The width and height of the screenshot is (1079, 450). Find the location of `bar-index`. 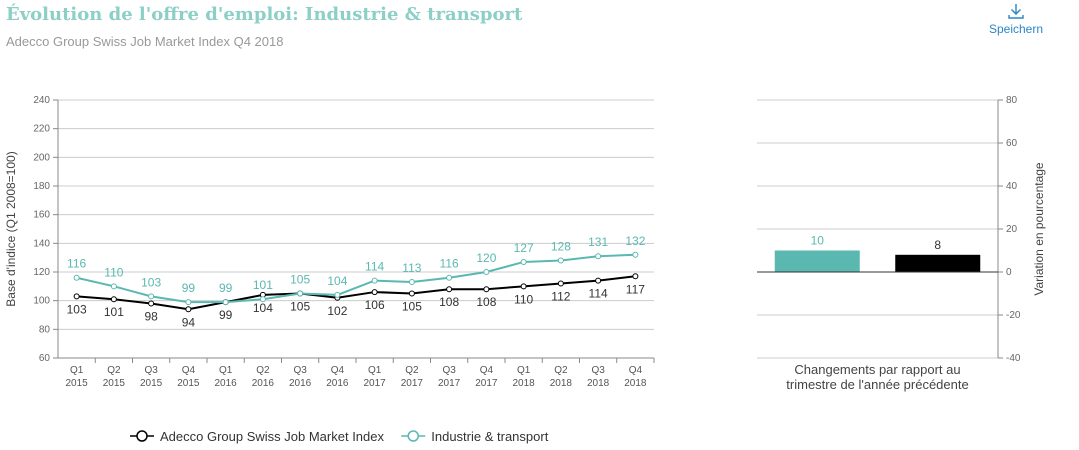

bar-index is located at coordinates (938, 263).